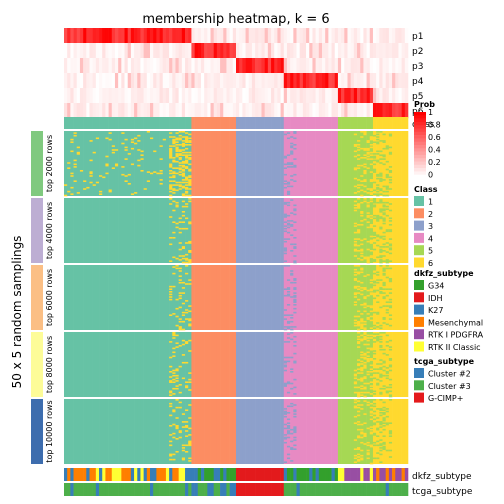  What do you see at coordinates (424, 104) in the screenshot?
I see `prob-legend-title: Prob` at bounding box center [424, 104].